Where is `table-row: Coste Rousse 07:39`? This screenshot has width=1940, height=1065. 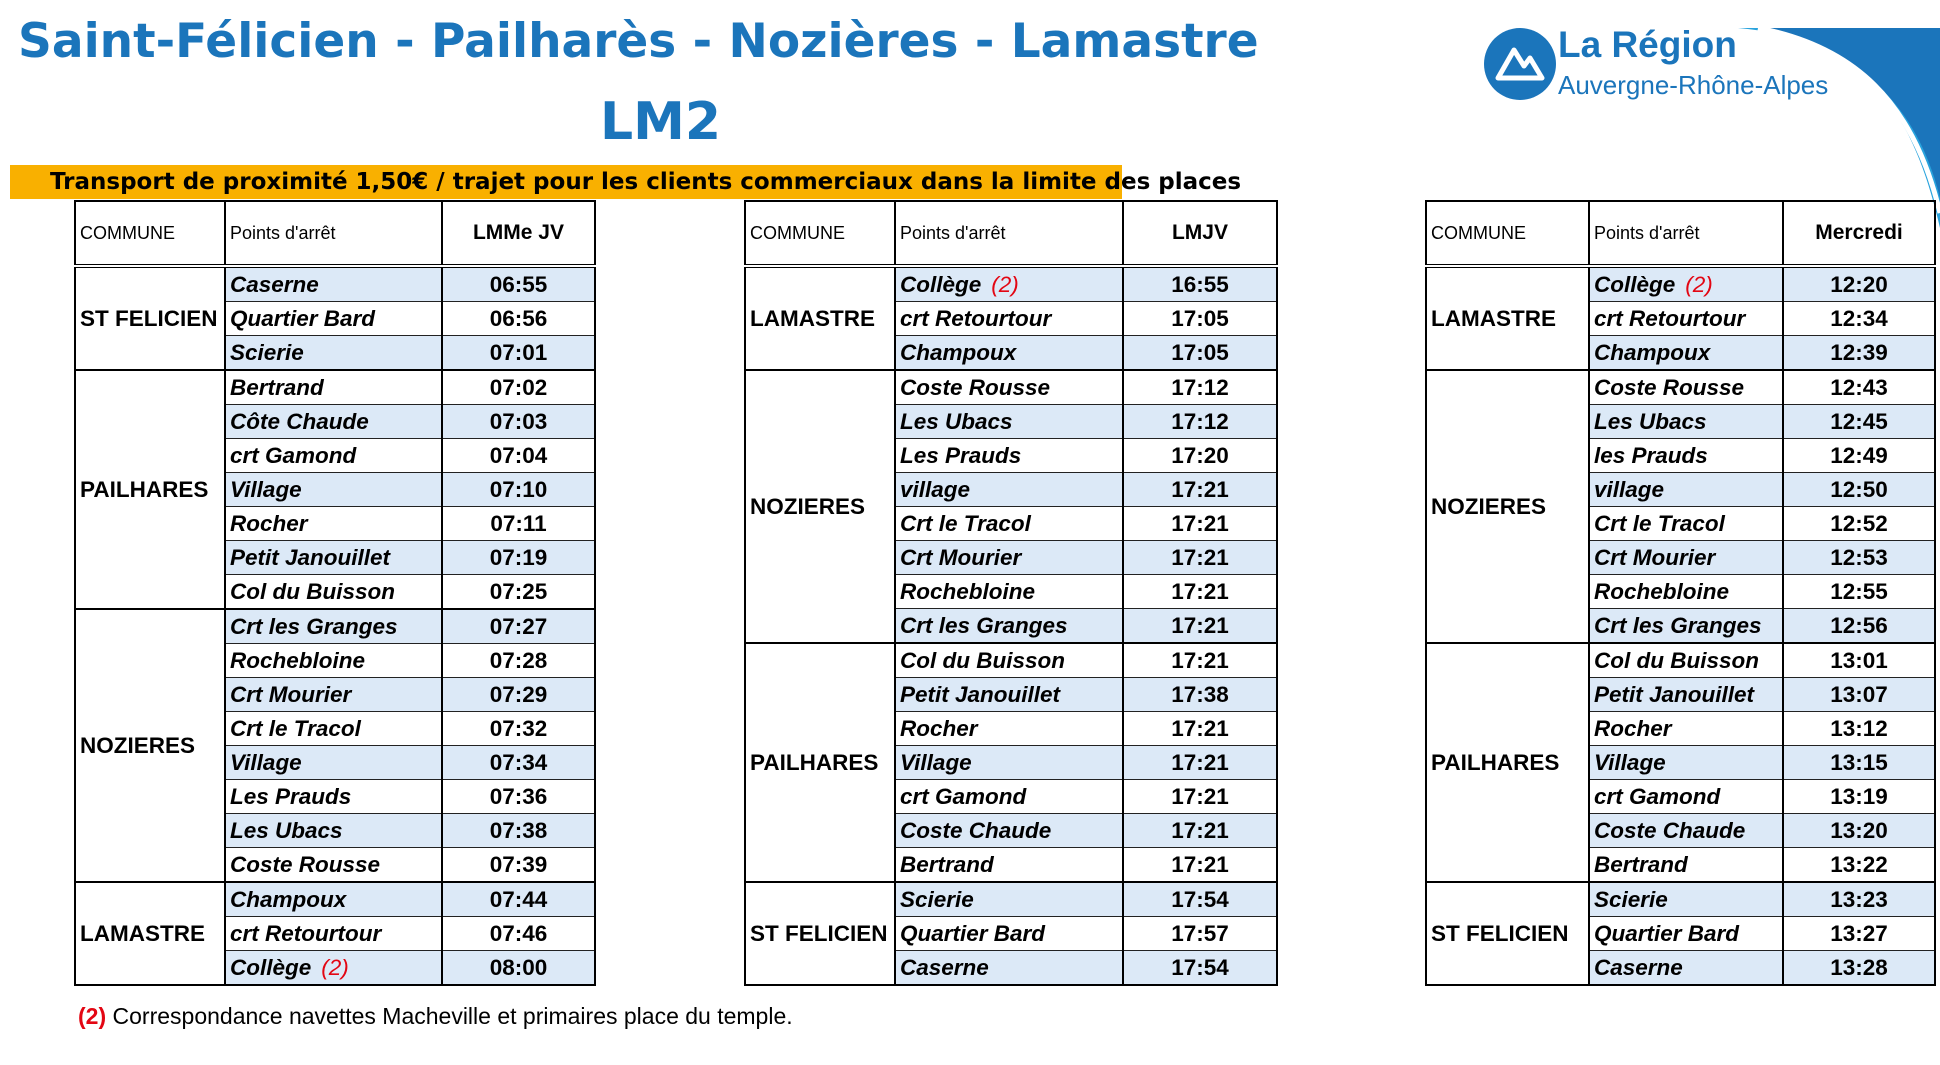 table-row: Coste Rousse 07:39 is located at coordinates (335, 865).